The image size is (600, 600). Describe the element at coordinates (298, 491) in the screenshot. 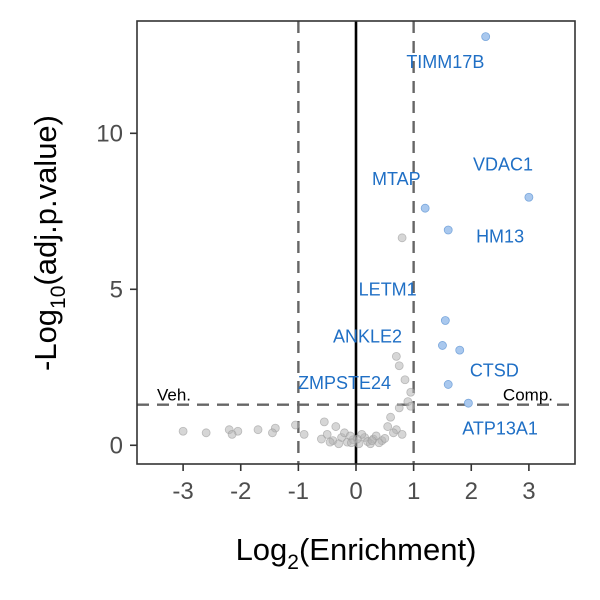

I see `x-tick-label: -1` at that location.